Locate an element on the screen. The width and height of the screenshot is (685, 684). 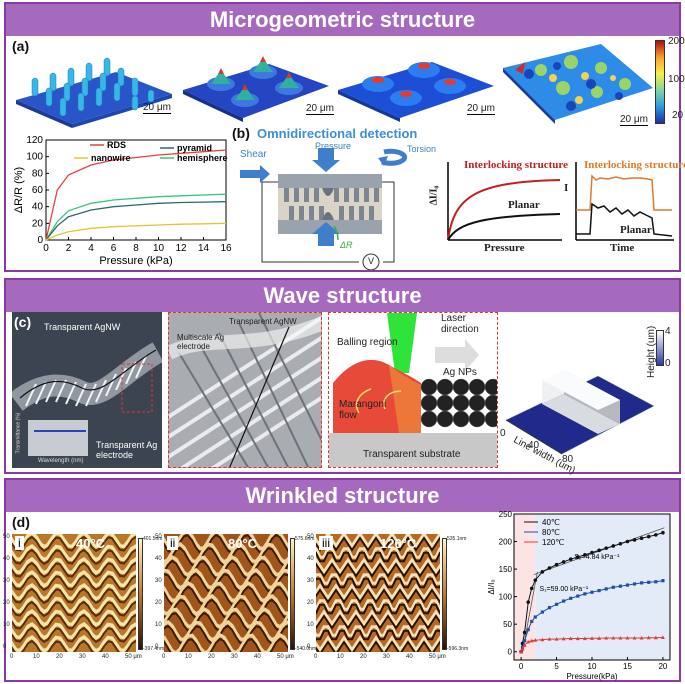
chart1-ytick-label: 60 is located at coordinates (38, 190).